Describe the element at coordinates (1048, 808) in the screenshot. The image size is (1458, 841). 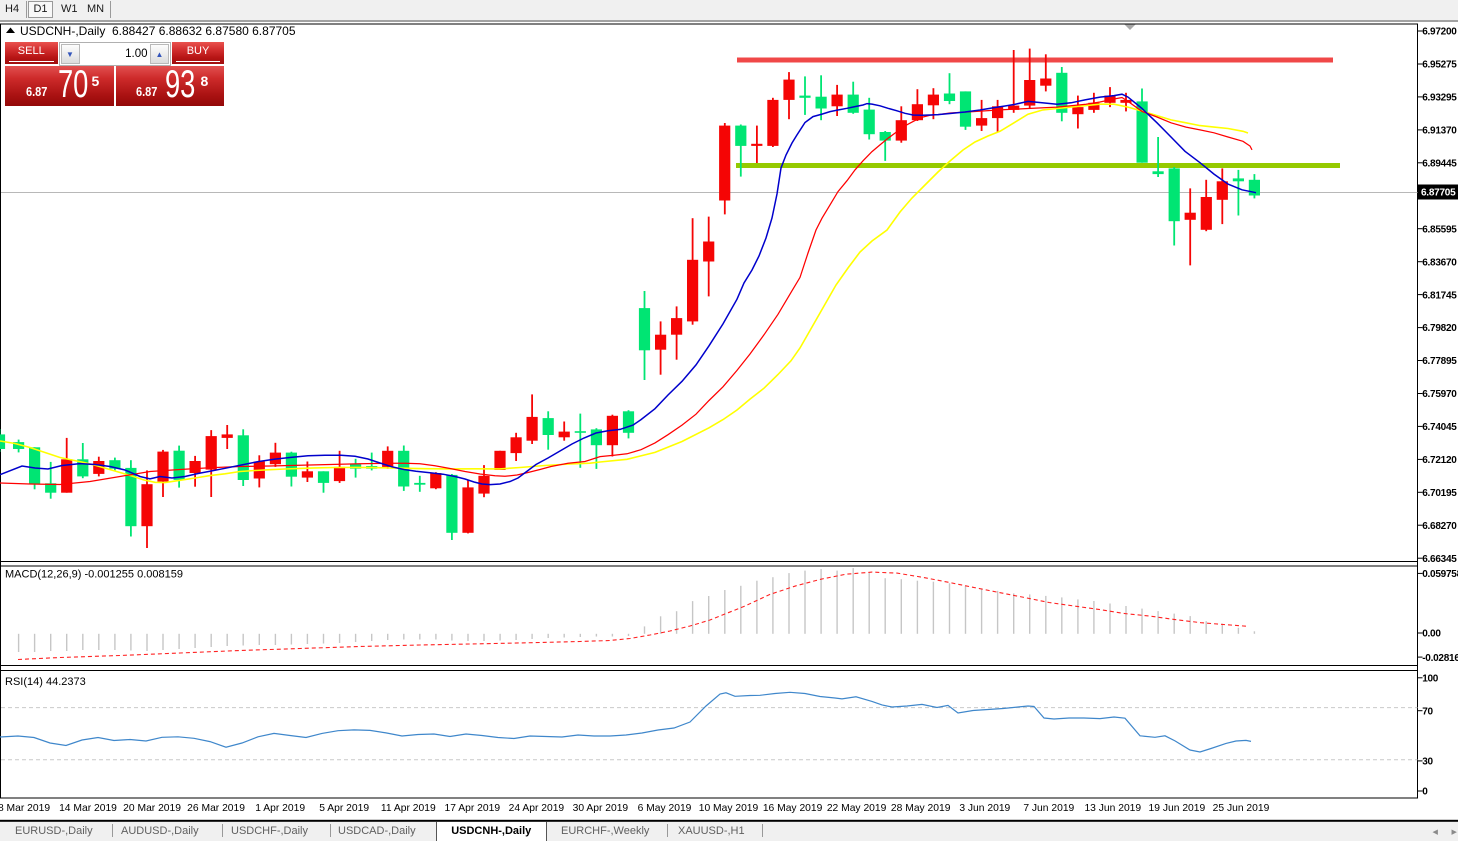
I see `svg-text: 7 Jun 2019` at that location.